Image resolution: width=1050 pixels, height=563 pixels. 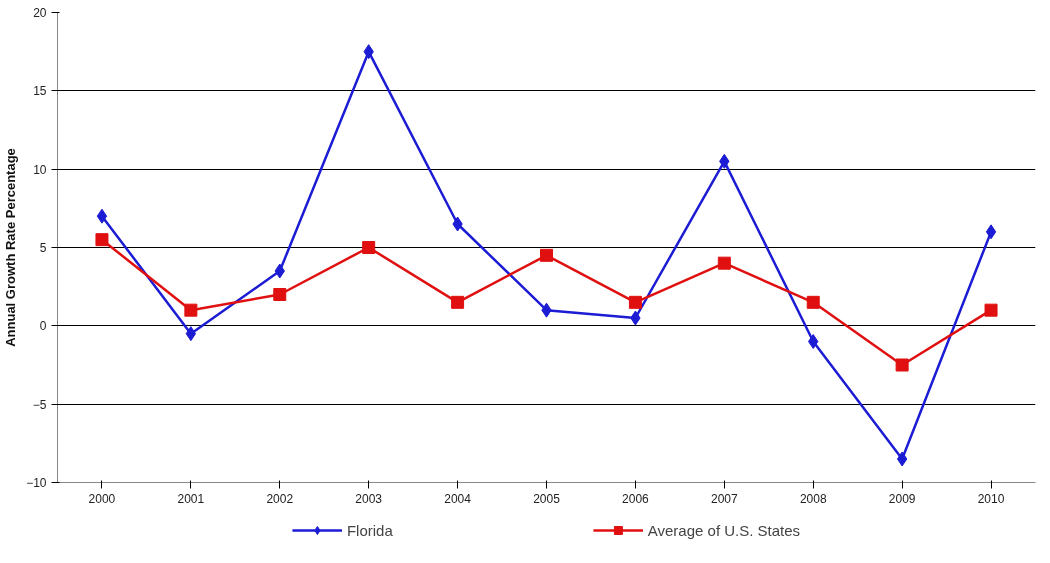 What do you see at coordinates (547, 498) in the screenshot?
I see `x-tick-label: 2005` at bounding box center [547, 498].